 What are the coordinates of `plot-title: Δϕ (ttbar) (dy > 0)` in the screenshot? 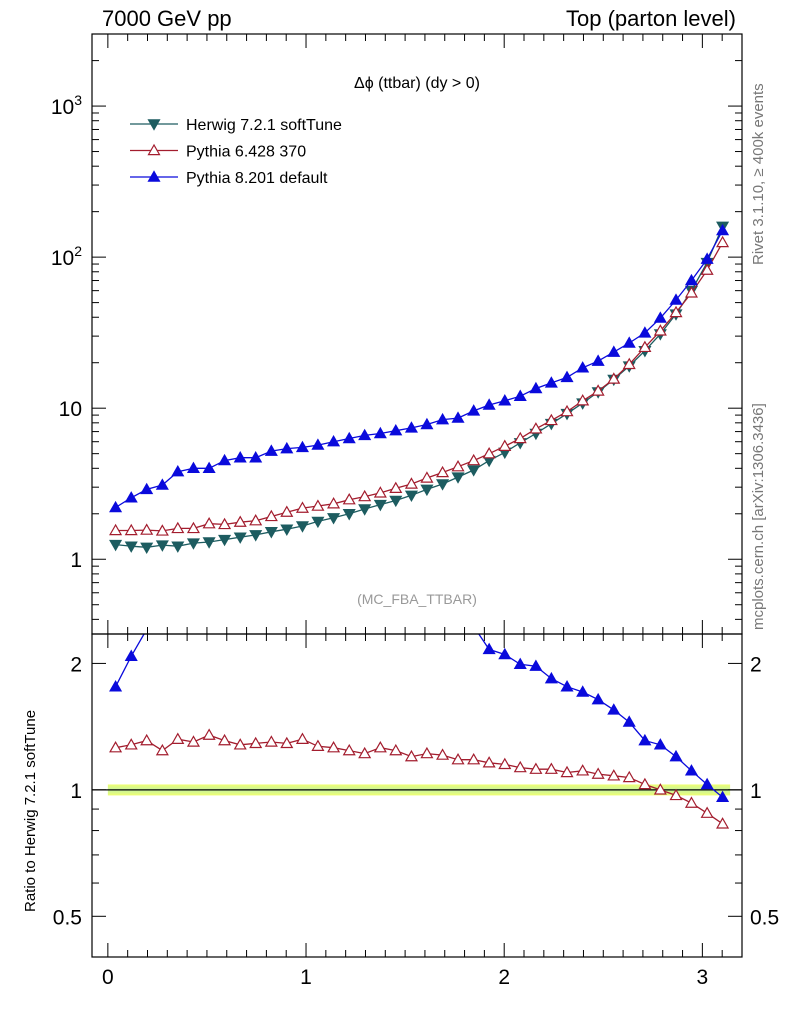 It's located at (417, 83).